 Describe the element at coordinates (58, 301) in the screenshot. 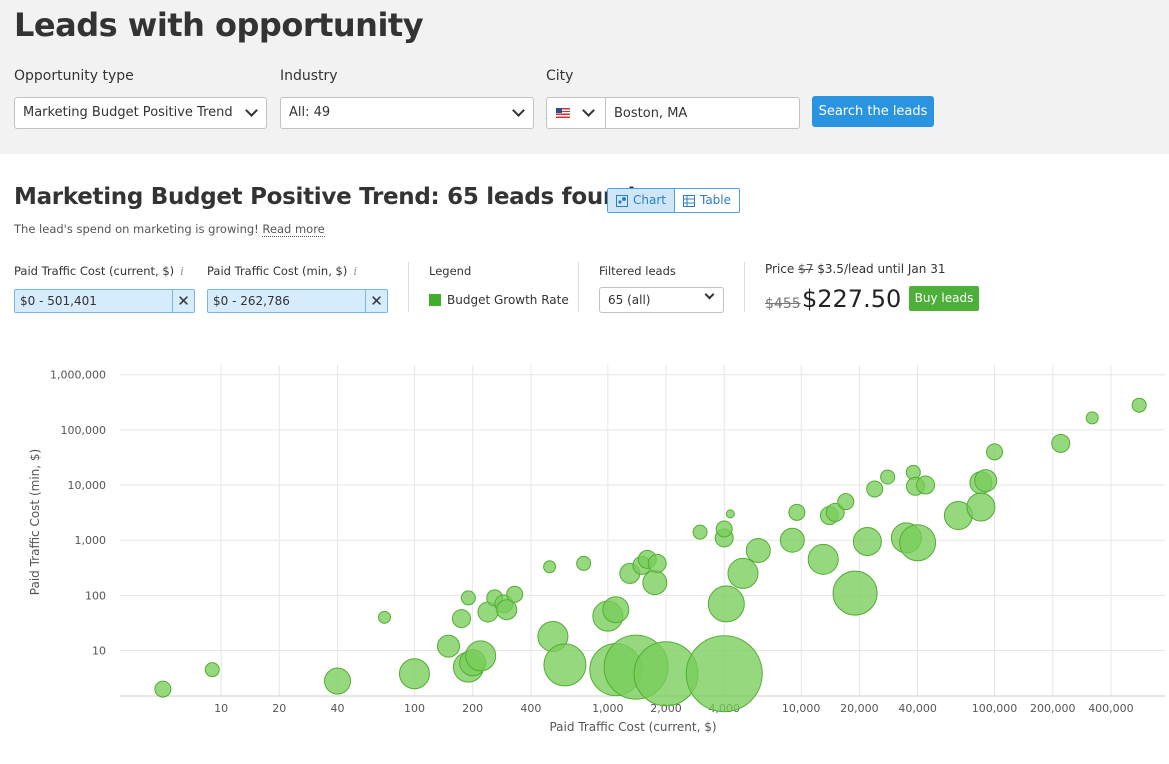

I see `current-cost-value: $0 - 501,401` at that location.